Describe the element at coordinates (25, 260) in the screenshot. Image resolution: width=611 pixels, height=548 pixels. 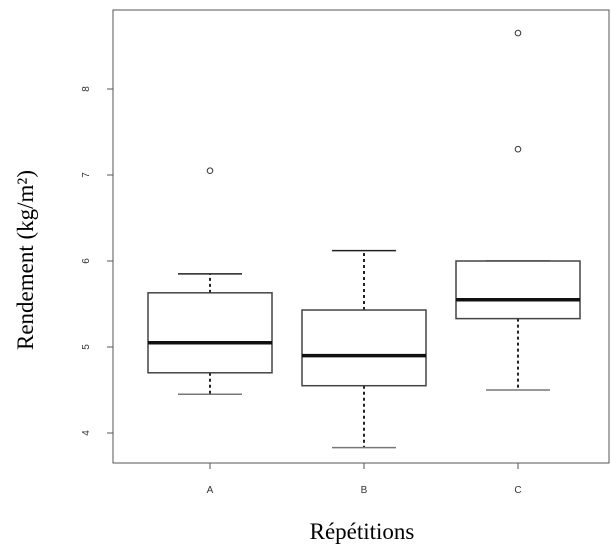
I see `y-axis-title: Rendement (kg/m²)` at that location.